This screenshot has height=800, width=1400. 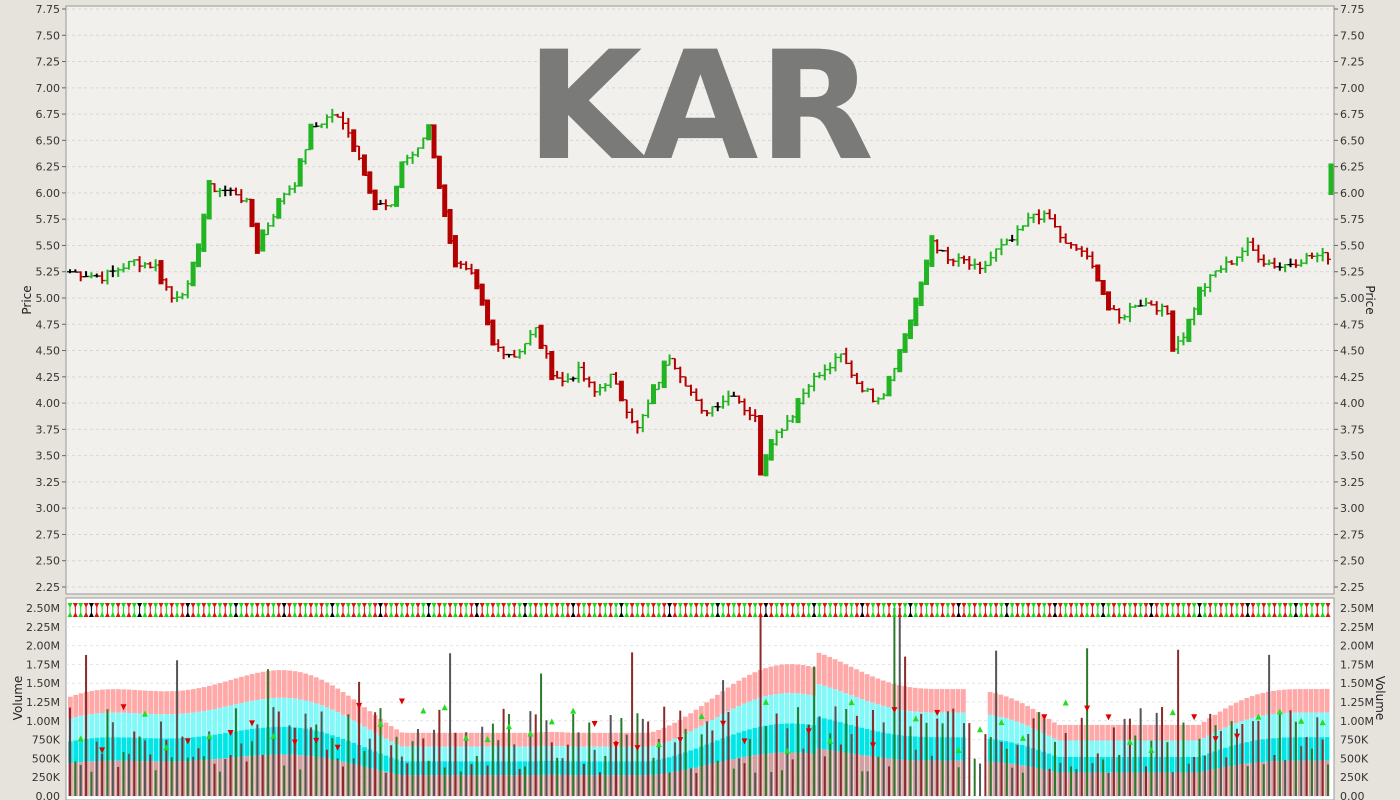 What do you see at coordinates (1354, 740) in the screenshot?
I see `volume-tick-label: 750K` at bounding box center [1354, 740].